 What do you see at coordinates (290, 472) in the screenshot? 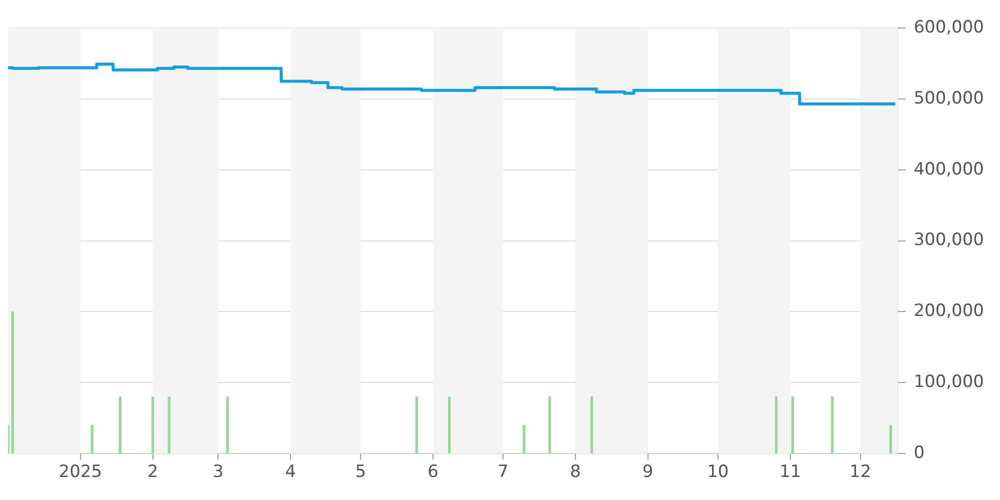
I see `x-tick-label: 4` at bounding box center [290, 472].